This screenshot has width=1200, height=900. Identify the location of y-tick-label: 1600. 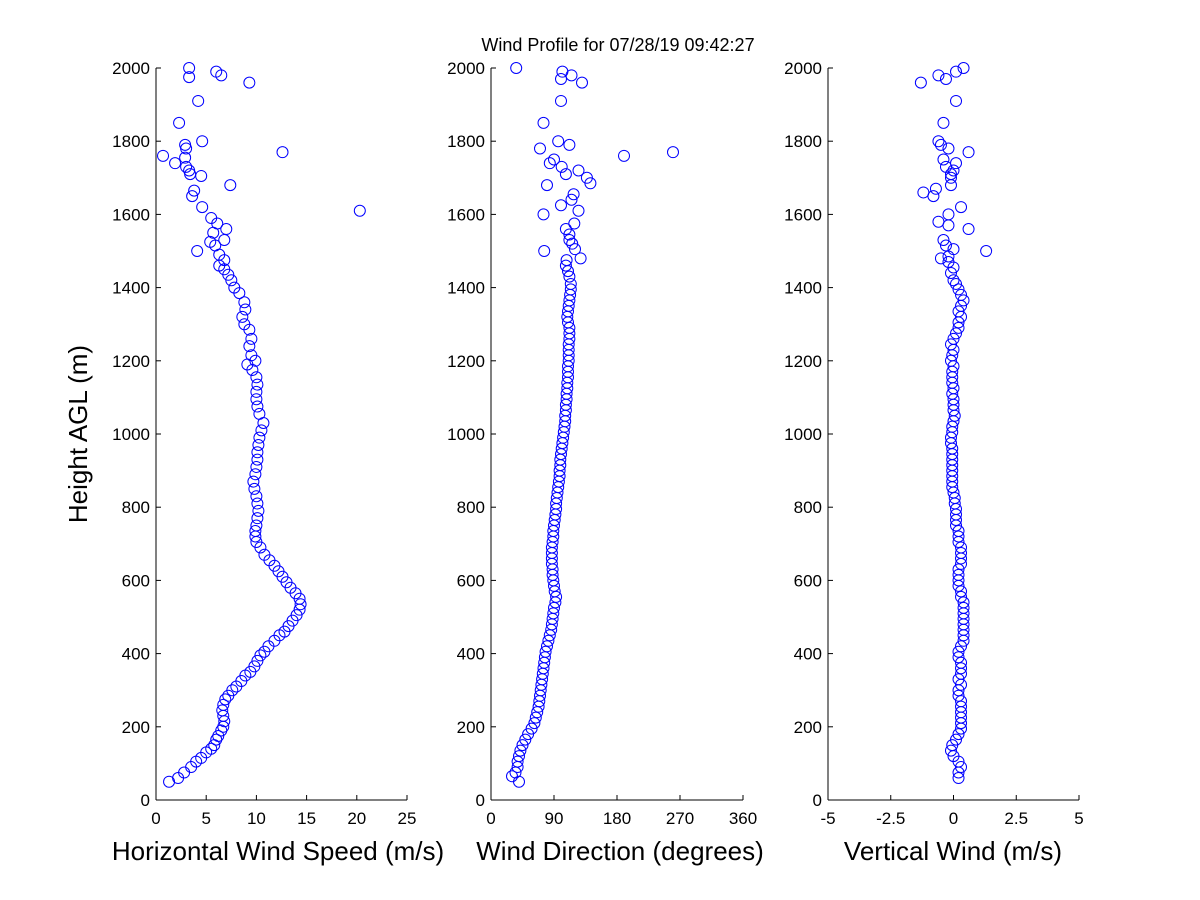
(803, 214).